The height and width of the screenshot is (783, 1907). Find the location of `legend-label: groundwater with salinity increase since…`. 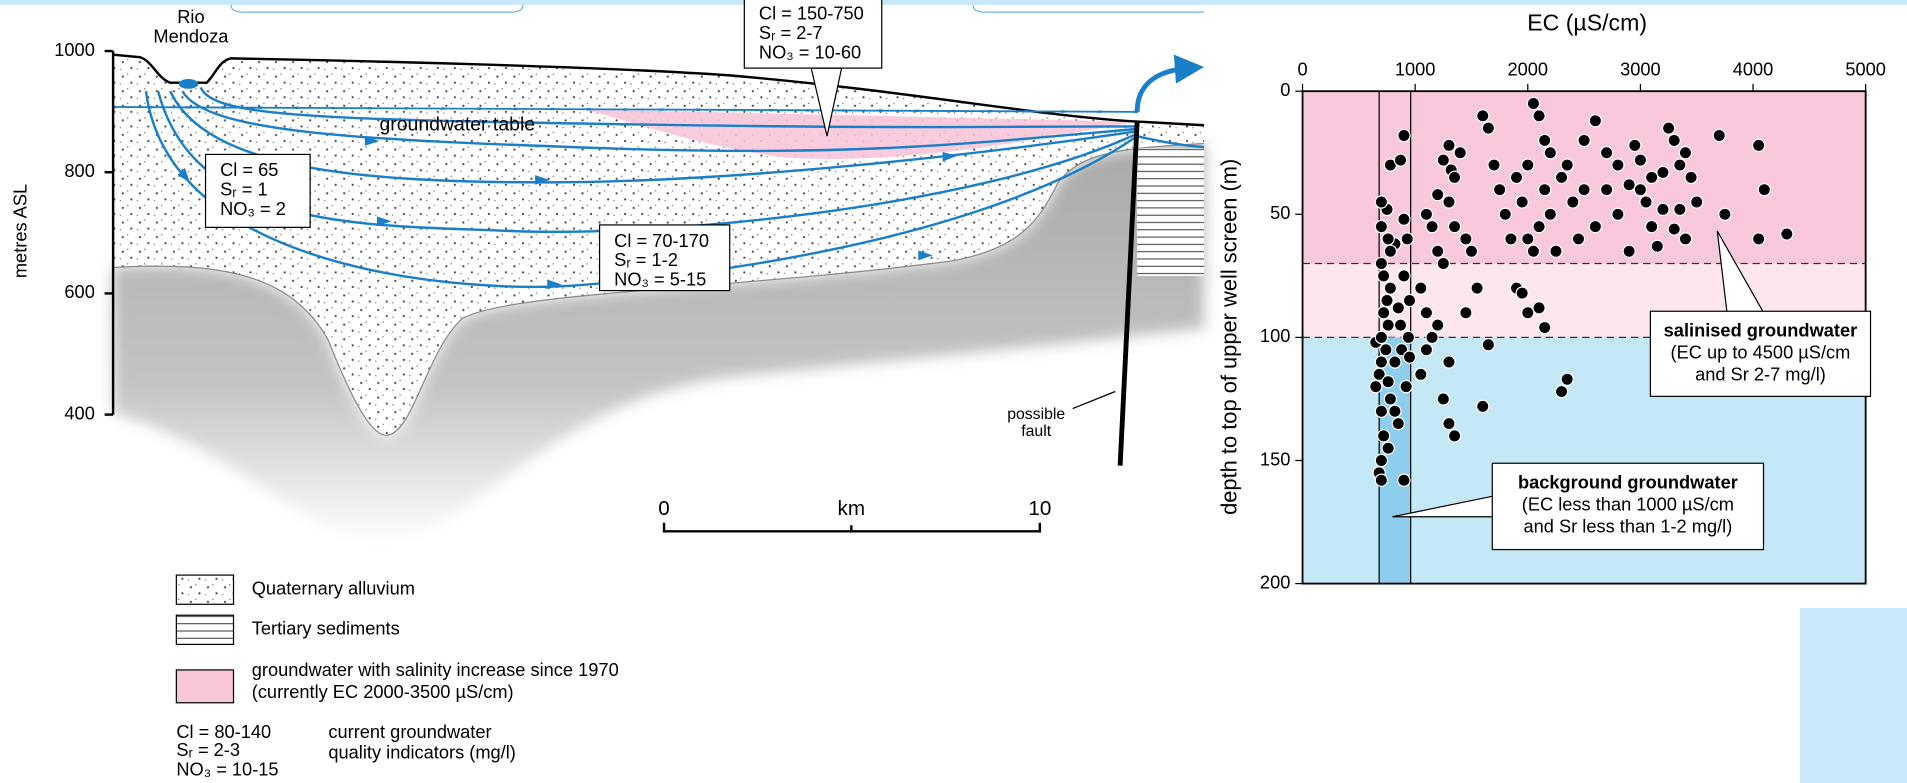

legend-label: groundwater with salinity increase since… is located at coordinates (435, 669).